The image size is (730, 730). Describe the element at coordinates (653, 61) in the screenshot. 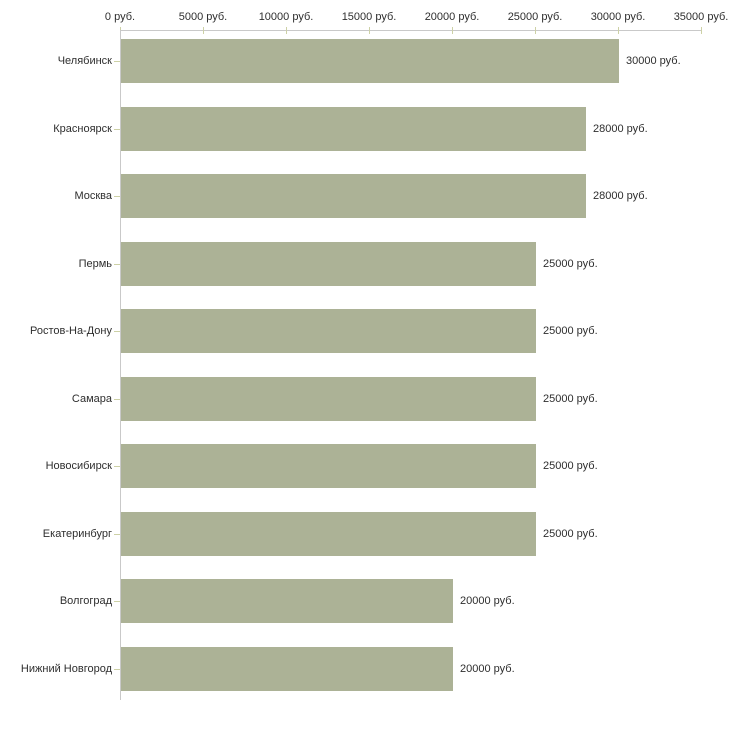

I see `value-label: 30000 руб.` at that location.